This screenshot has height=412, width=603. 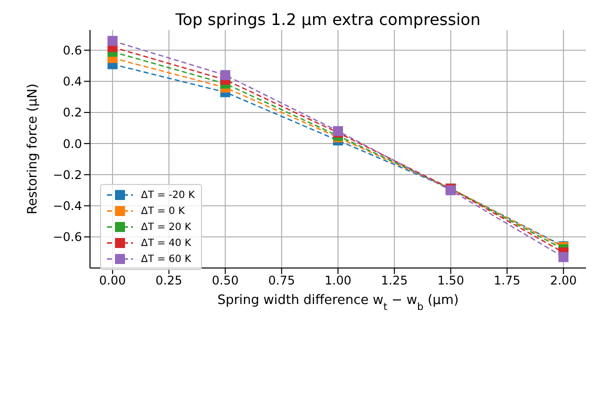 I want to click on y-tick-label: 0.6, so click(x=72, y=50).